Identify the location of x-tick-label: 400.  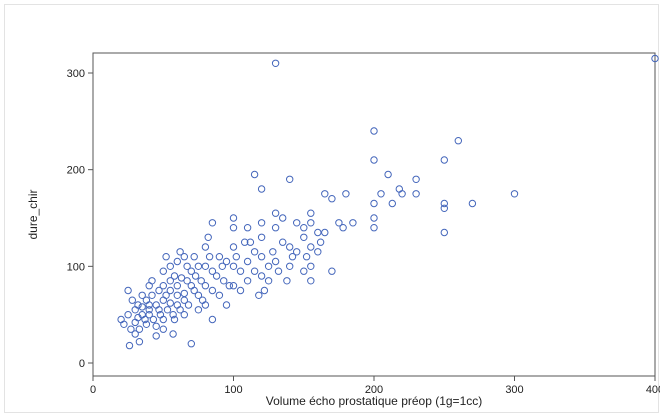
(653, 390).